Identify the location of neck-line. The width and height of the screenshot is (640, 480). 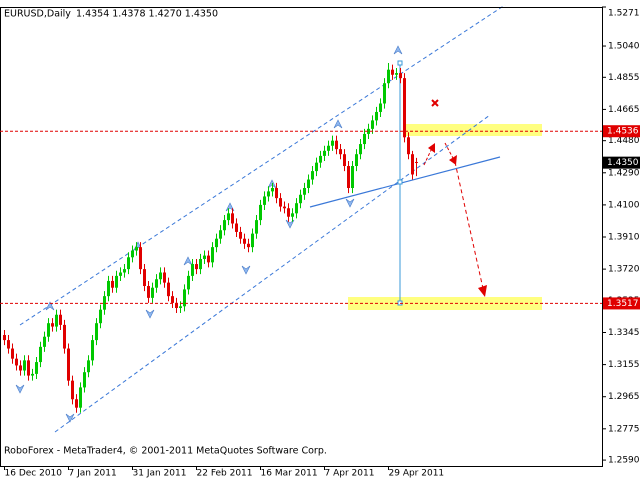
(405, 182).